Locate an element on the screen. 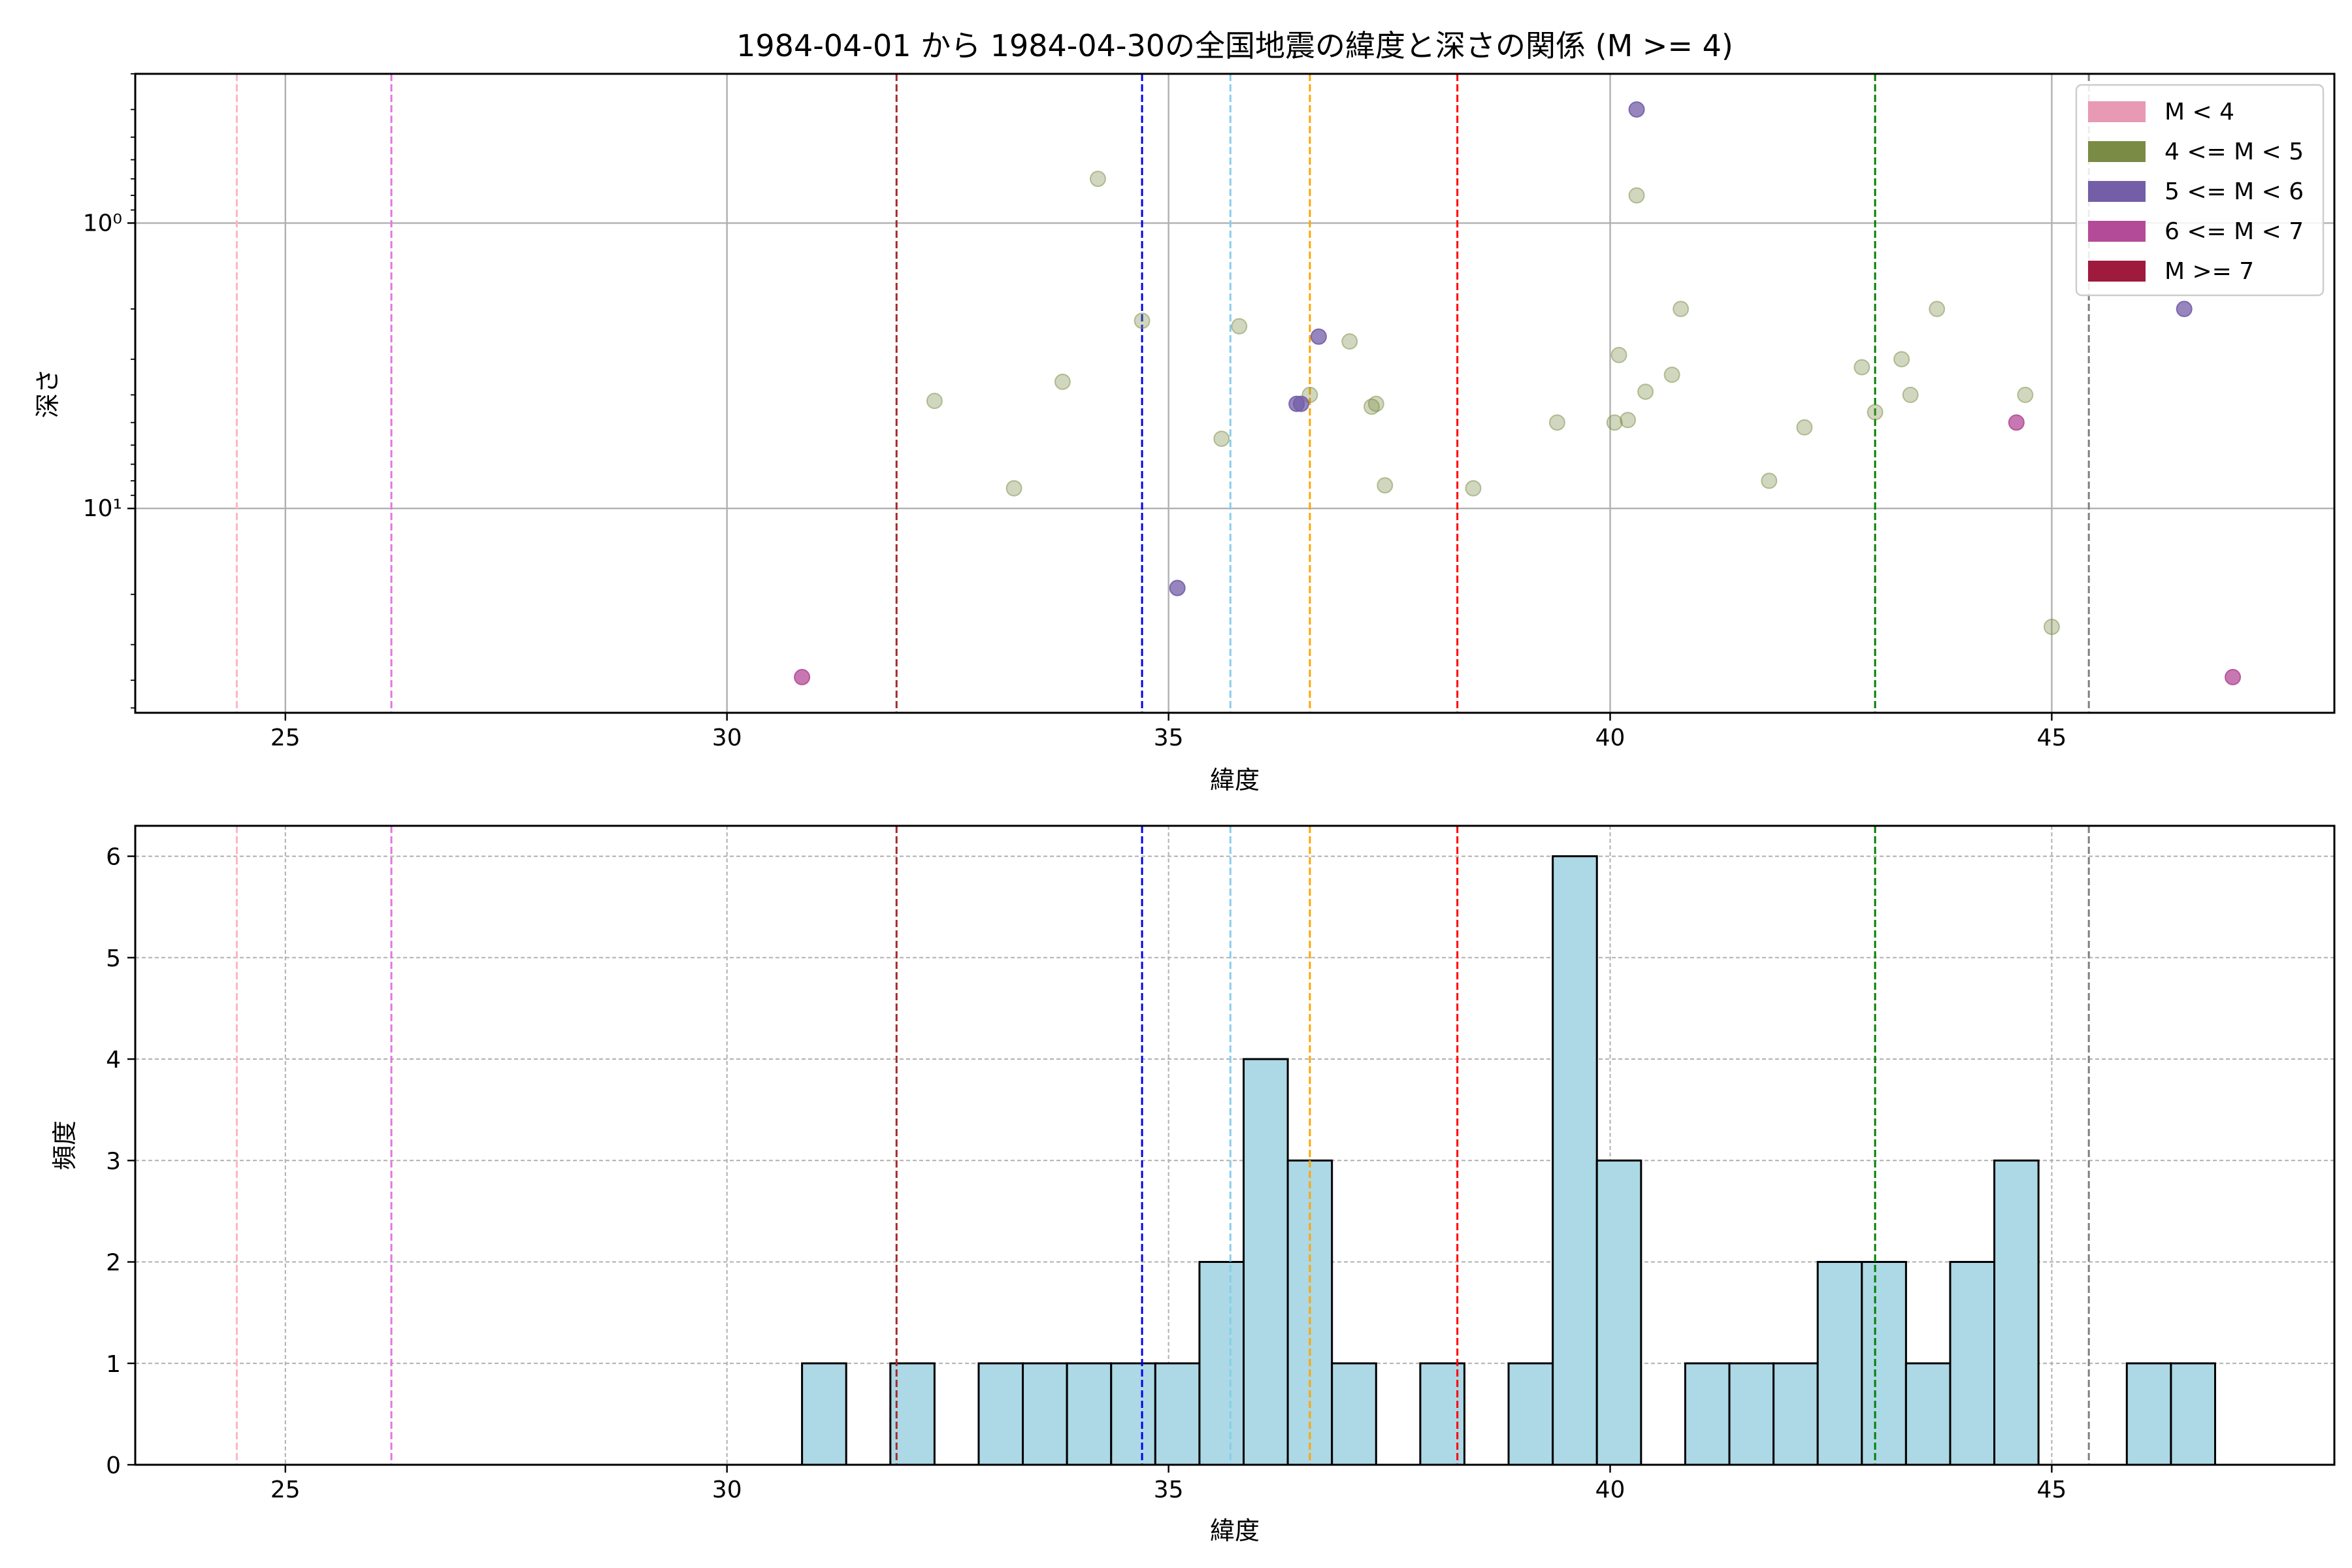  histogram-y-tick-label: 5 is located at coordinates (113, 958).